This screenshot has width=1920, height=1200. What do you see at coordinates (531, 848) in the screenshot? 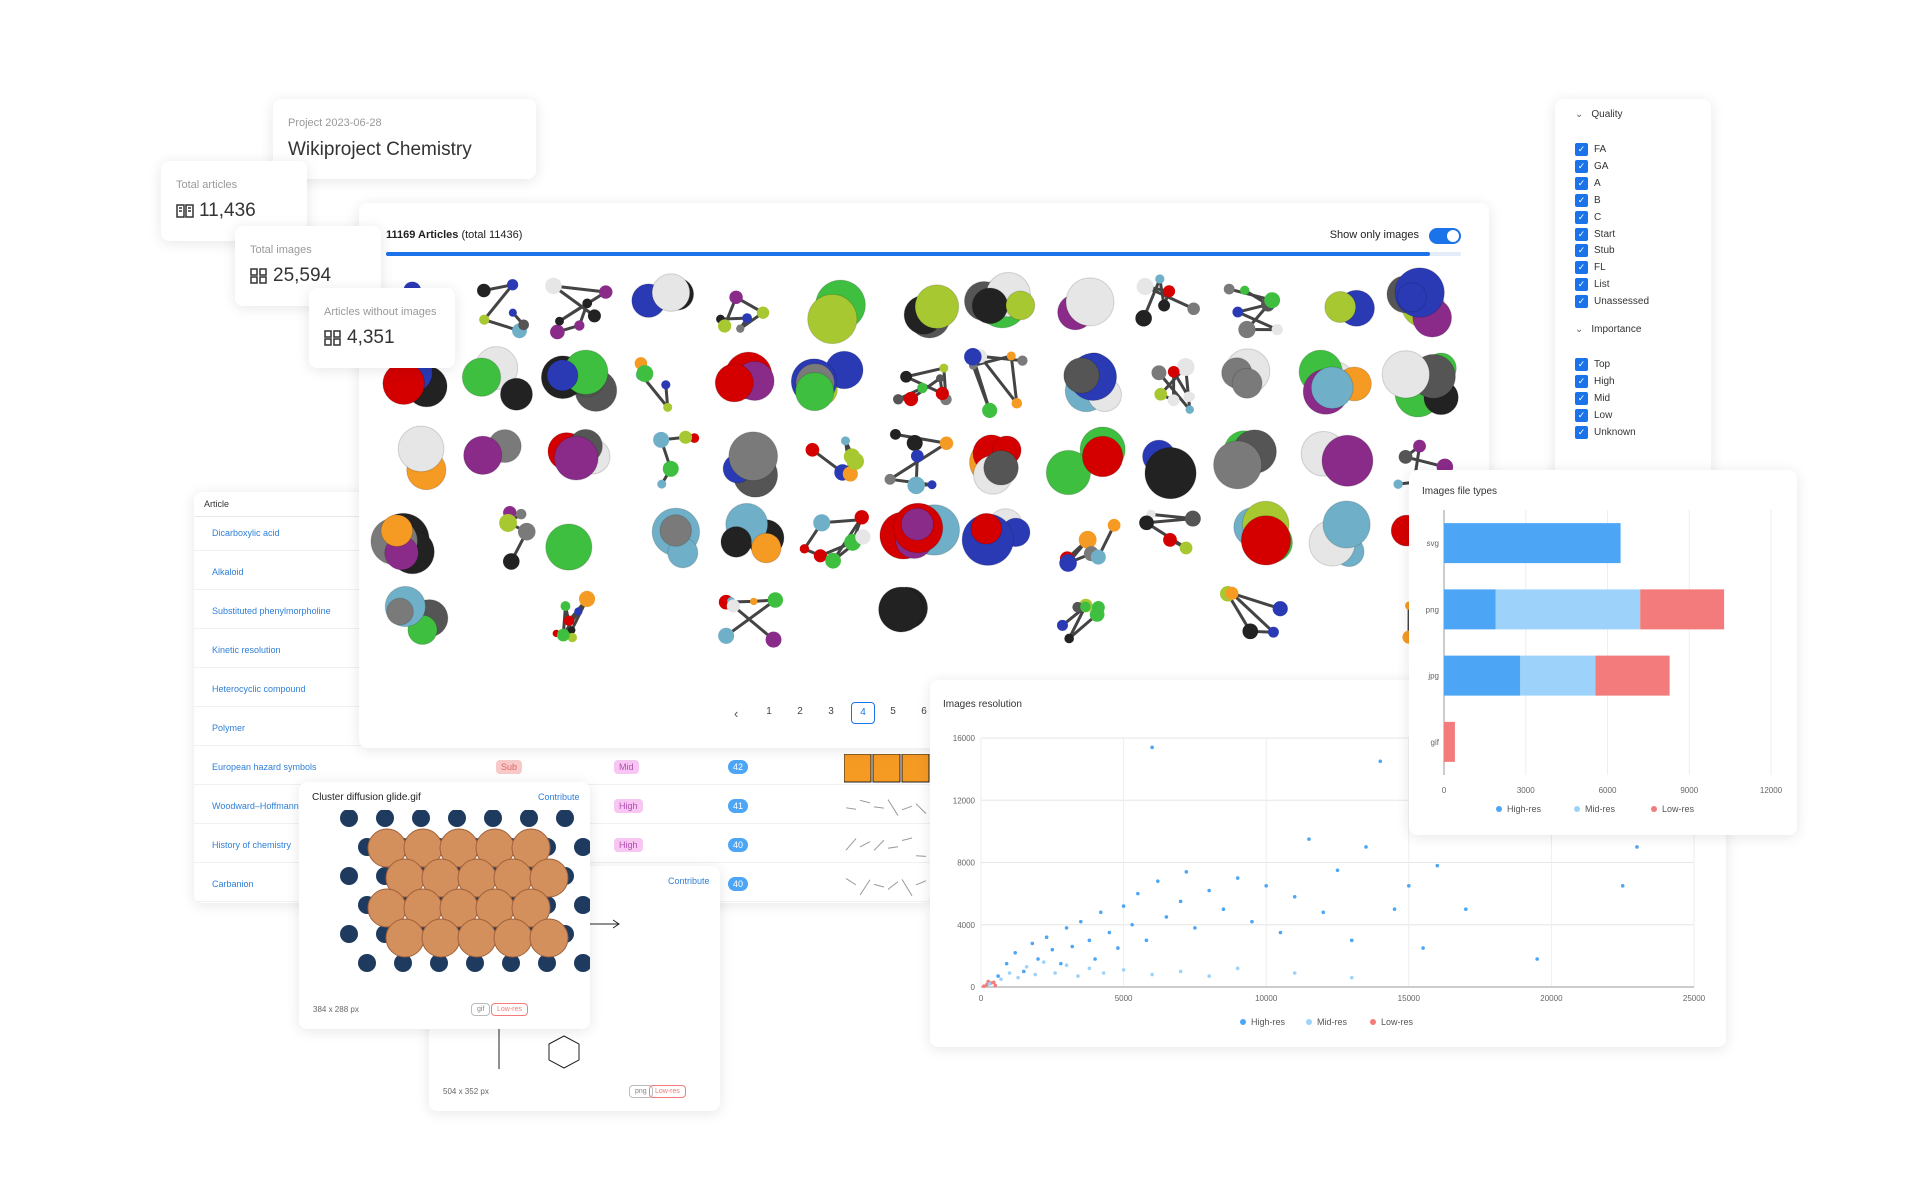
I see `copper-atom` at bounding box center [531, 848].